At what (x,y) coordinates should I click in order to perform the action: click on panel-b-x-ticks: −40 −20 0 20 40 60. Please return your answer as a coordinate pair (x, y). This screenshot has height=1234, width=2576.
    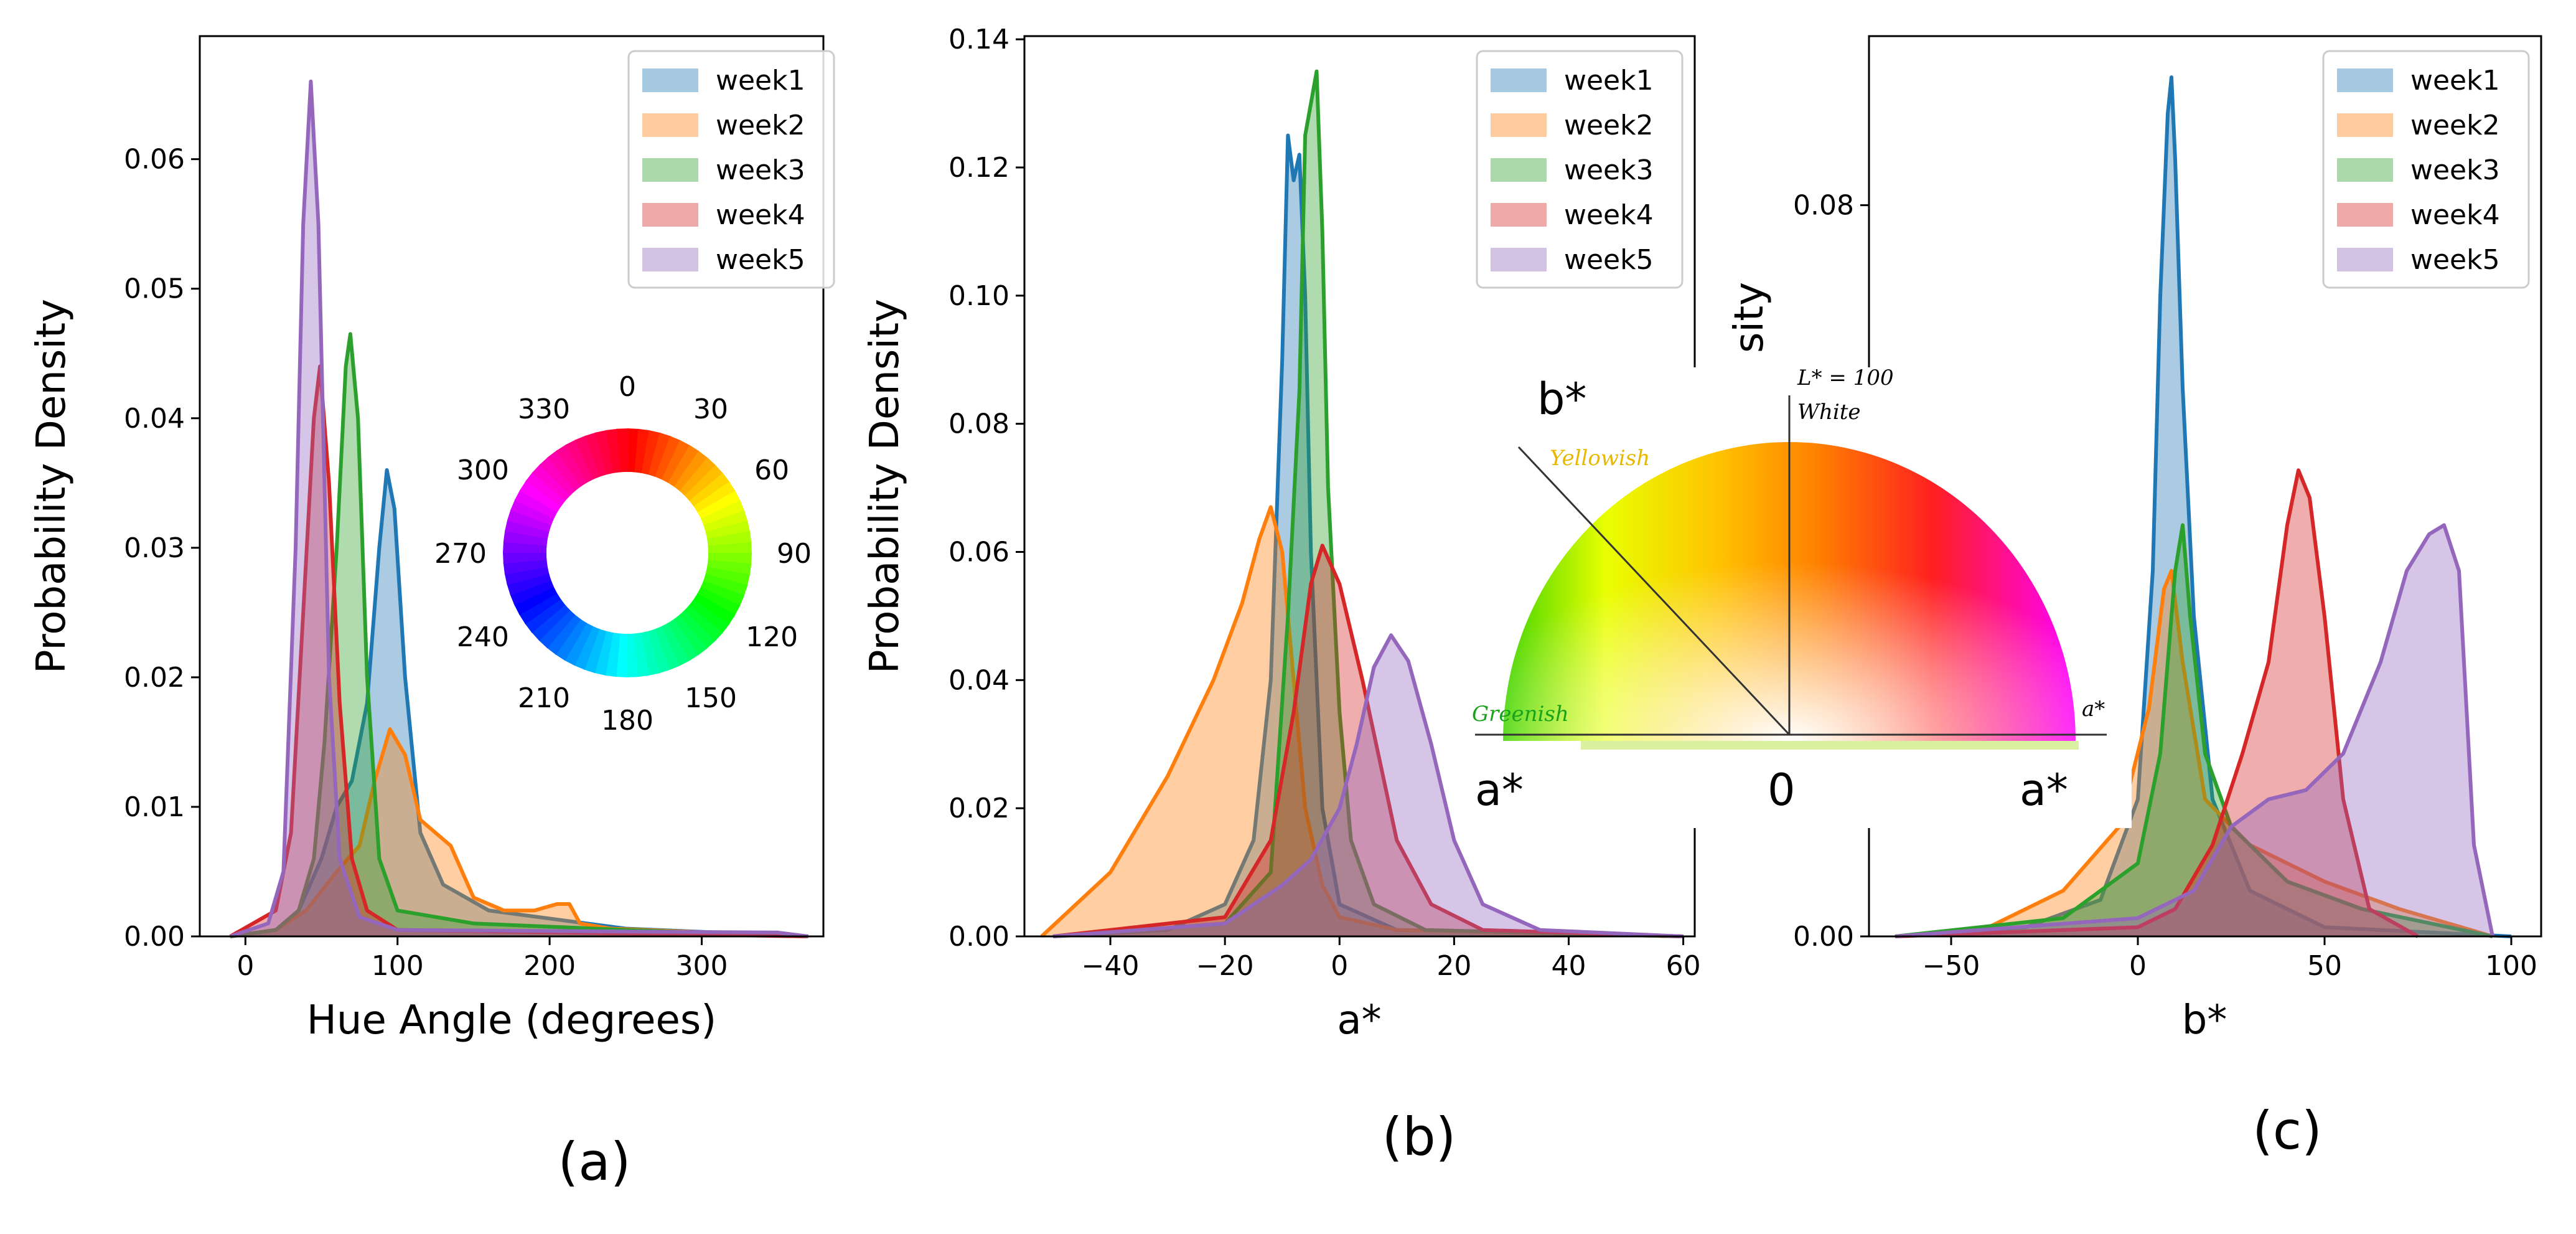
    Looking at the image, I should click on (1391, 959).